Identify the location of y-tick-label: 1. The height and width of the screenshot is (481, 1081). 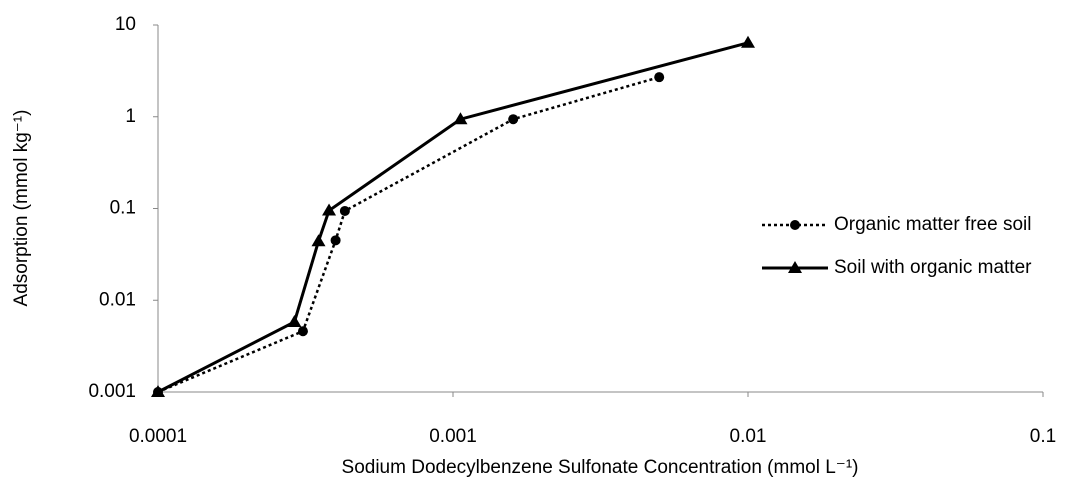
(130, 116).